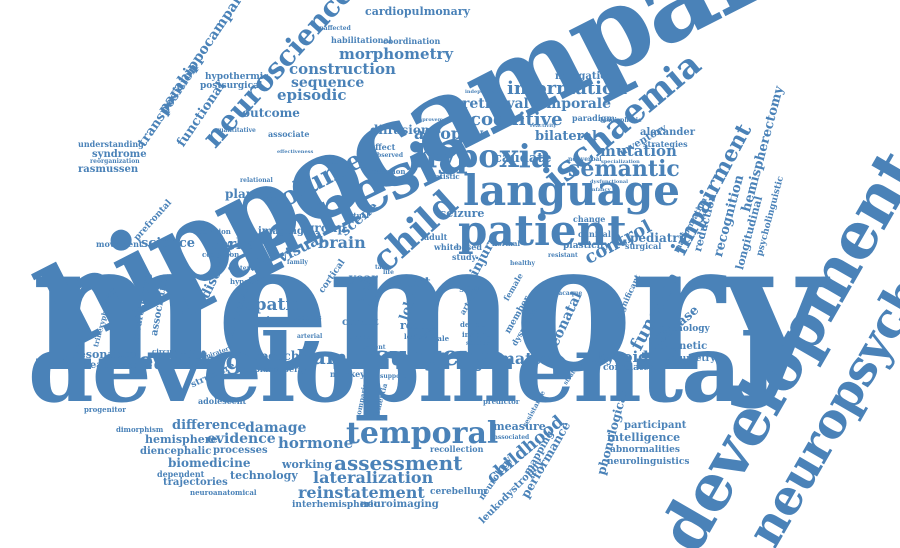  What do you see at coordinates (418, 325) in the screenshot?
I see `word-result: result` at bounding box center [418, 325].